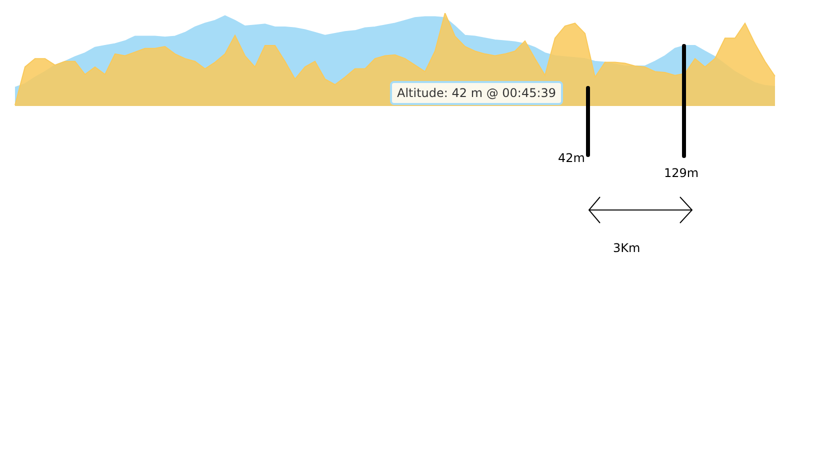  What do you see at coordinates (626, 248) in the screenshot?
I see `text: 3Km` at bounding box center [626, 248].